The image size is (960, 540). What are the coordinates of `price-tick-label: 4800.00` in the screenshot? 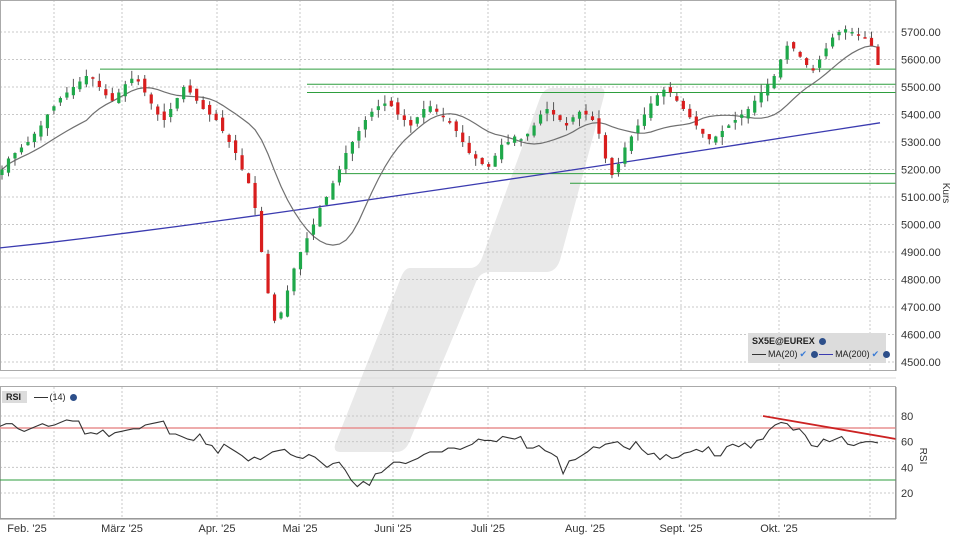 It's located at (921, 281).